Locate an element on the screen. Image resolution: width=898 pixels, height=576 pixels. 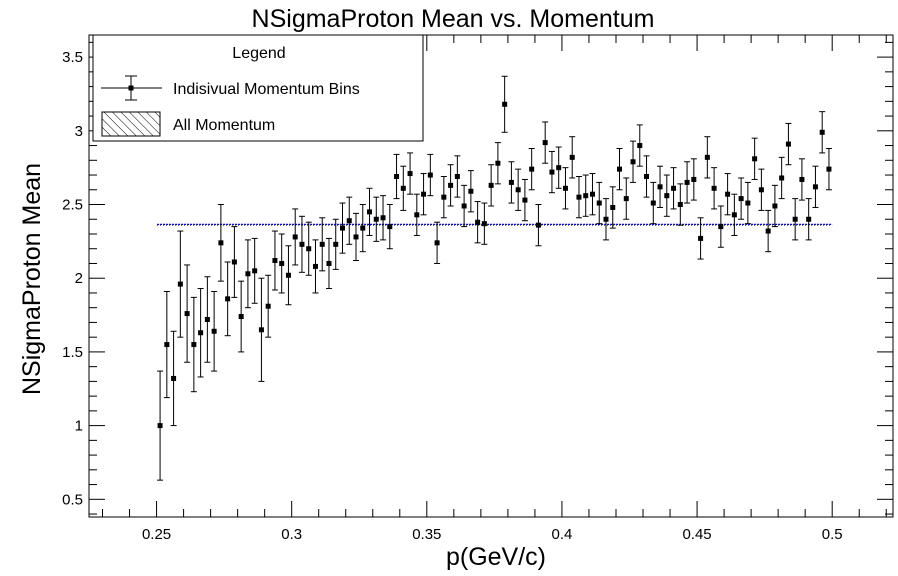
legend-entry-points: Indisivual Momentum Bins is located at coordinates (230, 88).